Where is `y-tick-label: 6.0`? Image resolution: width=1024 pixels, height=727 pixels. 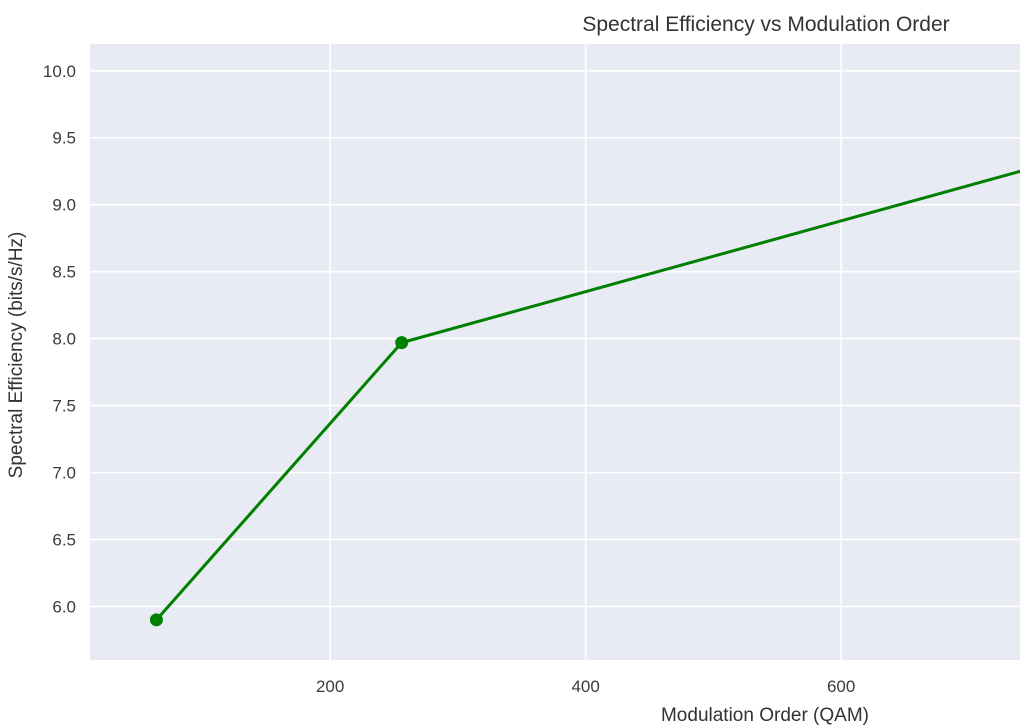
y-tick-label: 6.0 is located at coordinates (64, 606).